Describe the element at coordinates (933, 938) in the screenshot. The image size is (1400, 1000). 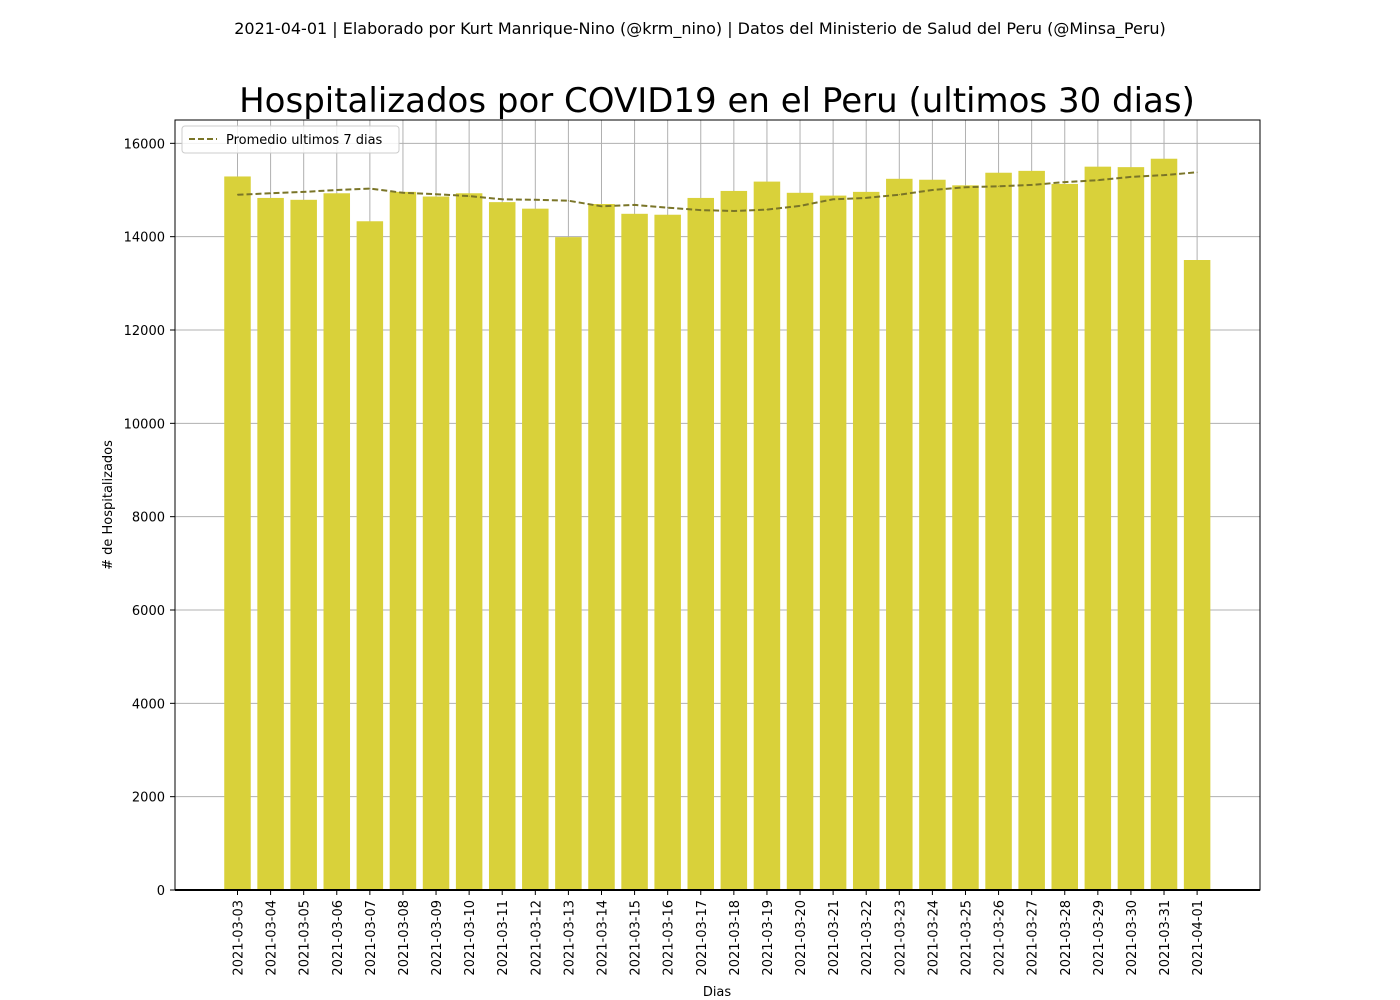
I see `x-tick-label: 2021-03-24` at that location.